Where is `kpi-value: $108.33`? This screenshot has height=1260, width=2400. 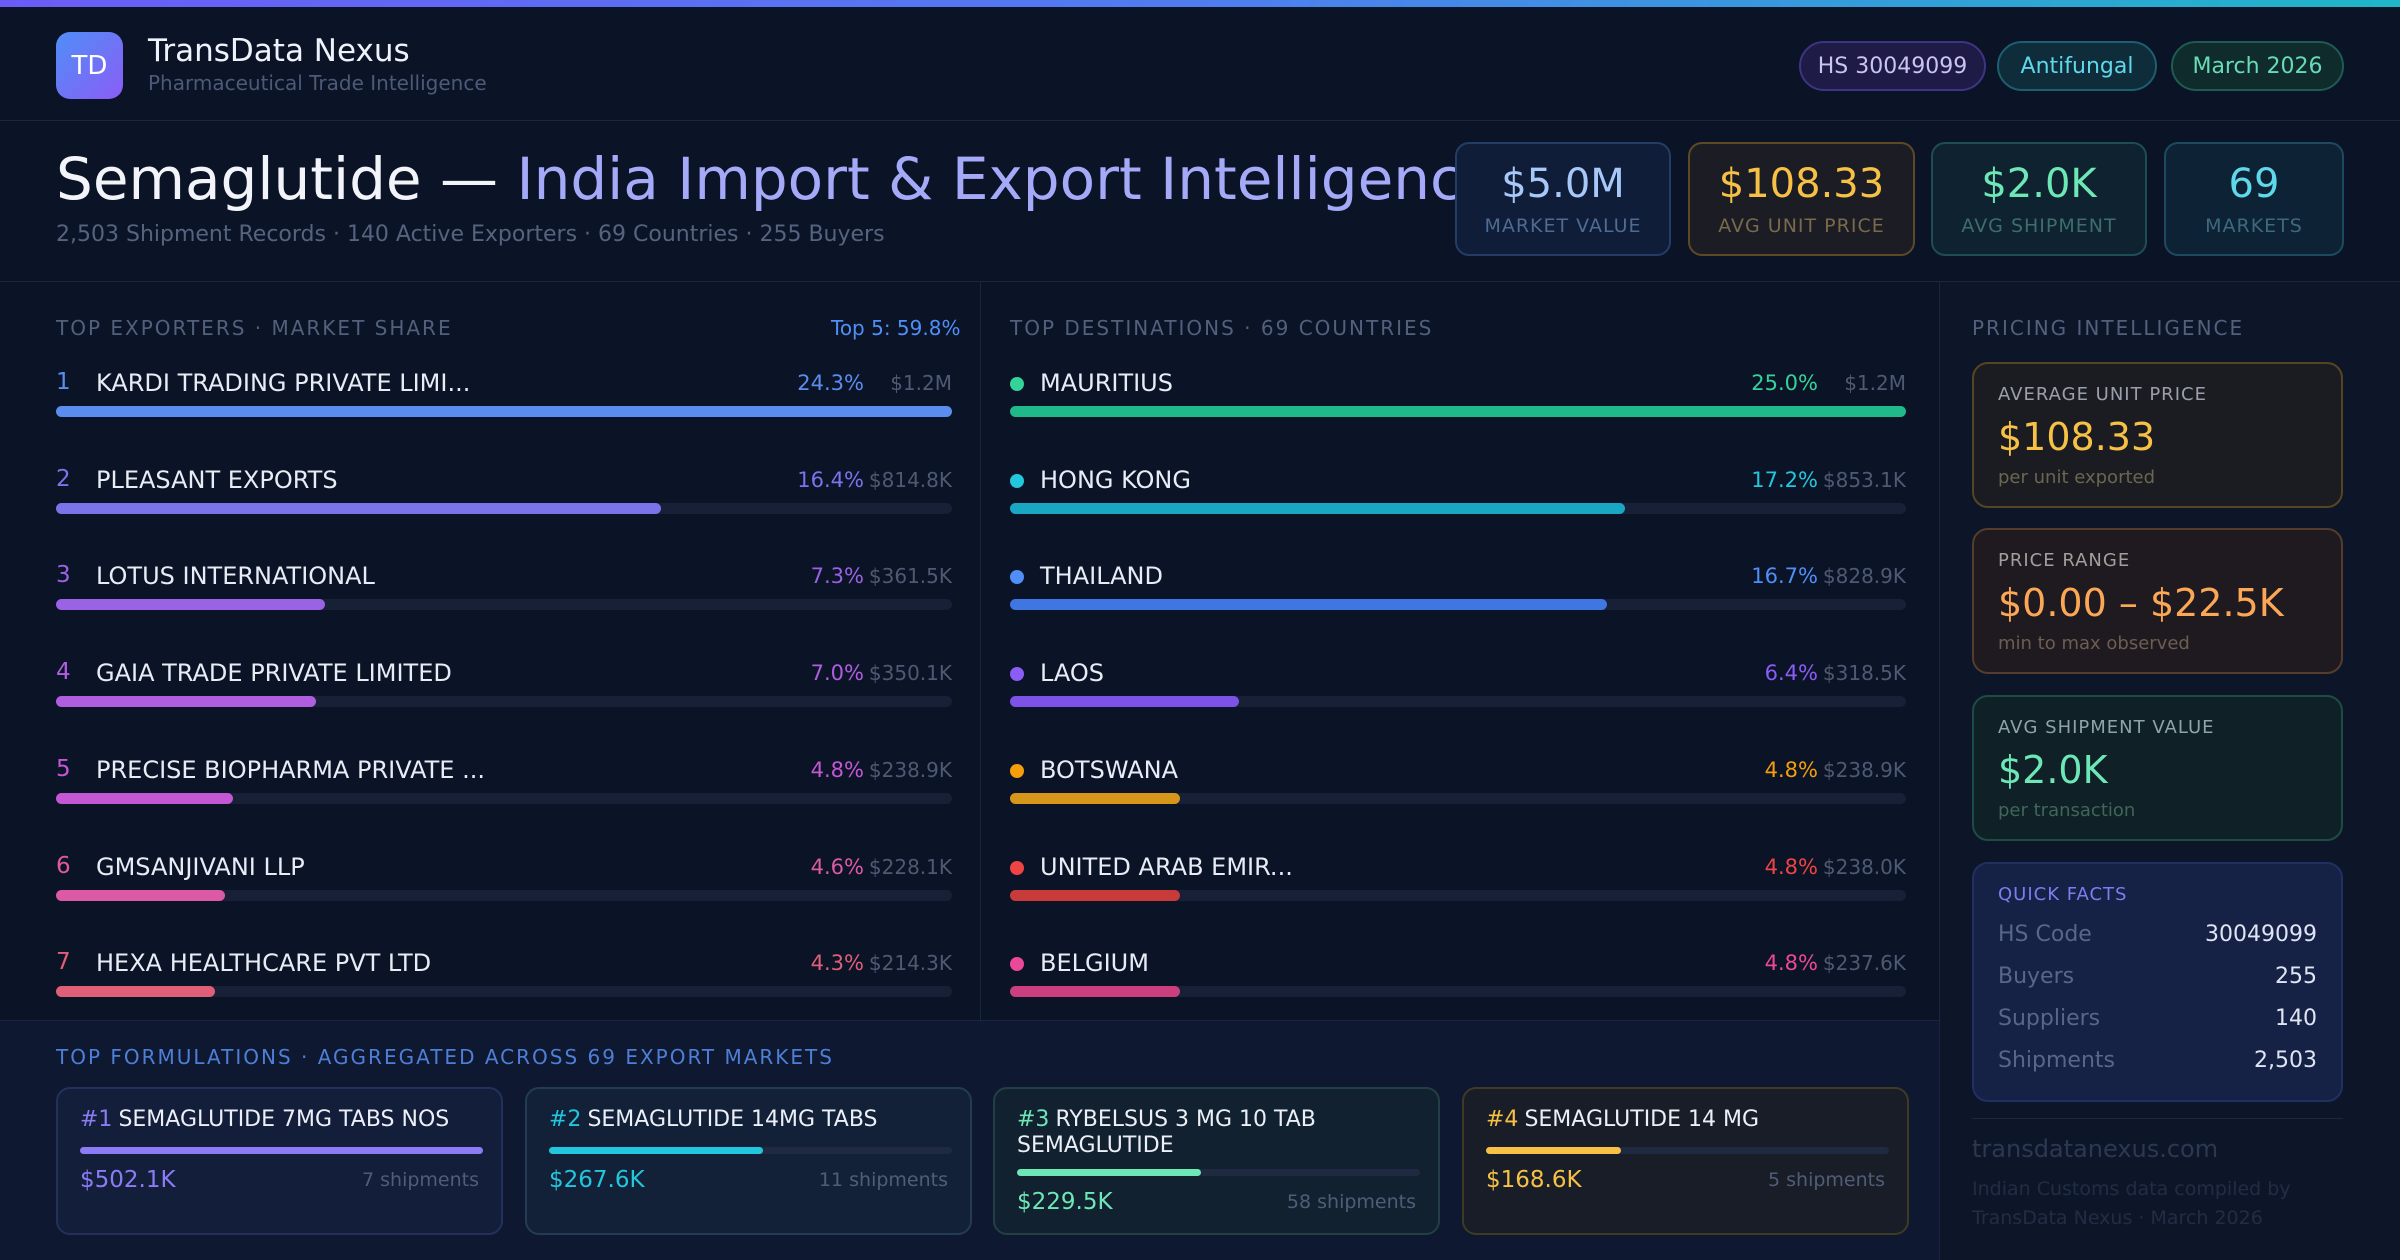
kpi-value: $108.33 is located at coordinates (1801, 184).